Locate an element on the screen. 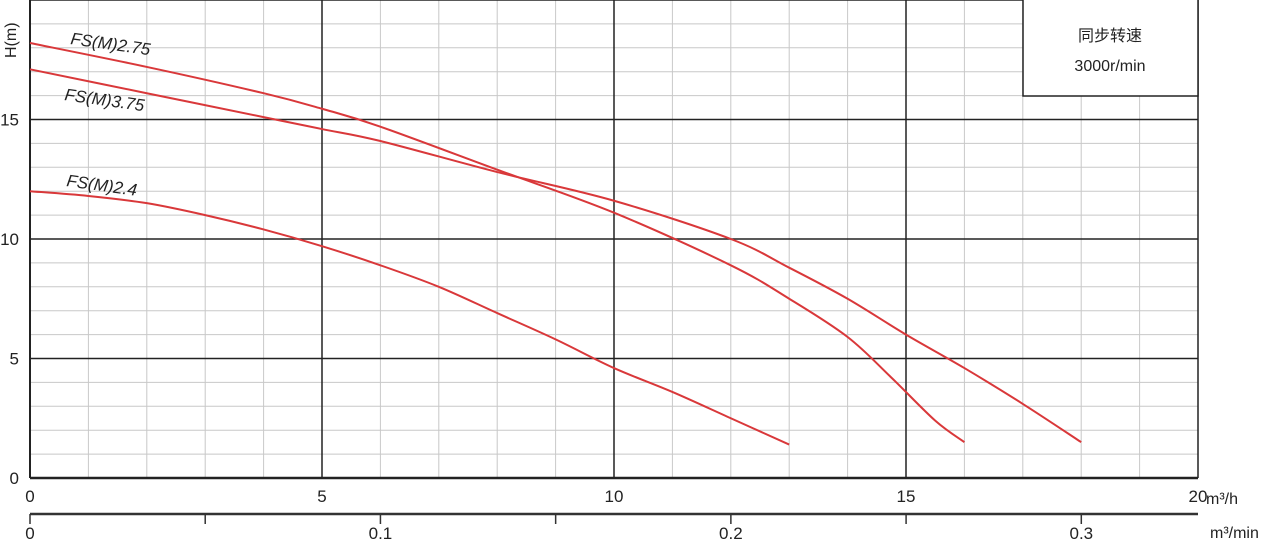 This screenshot has width=1272, height=546. x-axis-label: m³/h is located at coordinates (1222, 499).